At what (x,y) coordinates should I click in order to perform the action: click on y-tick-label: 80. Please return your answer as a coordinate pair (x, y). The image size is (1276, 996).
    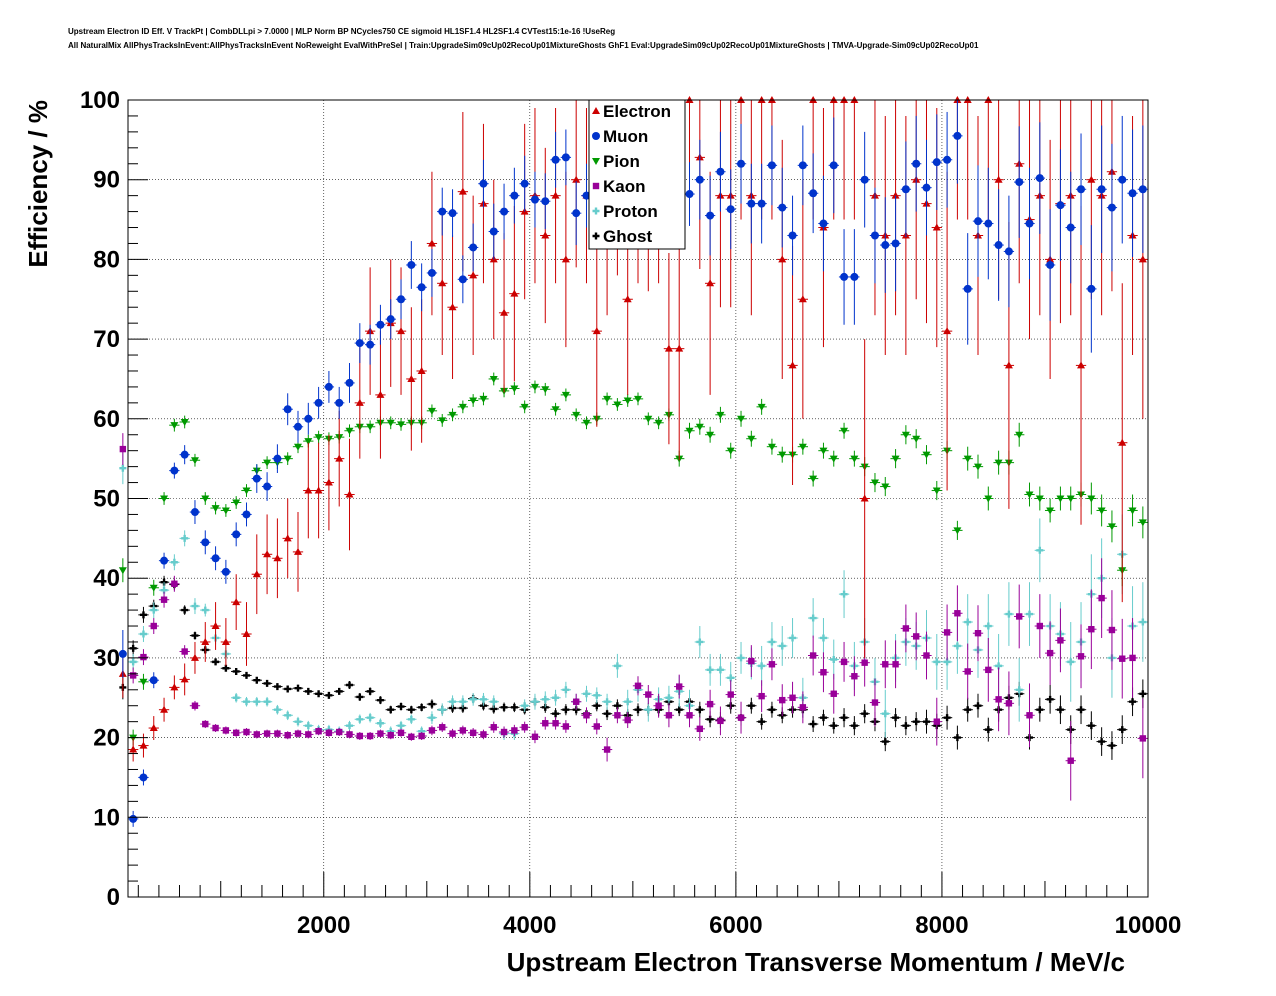
    Looking at the image, I should click on (106, 259).